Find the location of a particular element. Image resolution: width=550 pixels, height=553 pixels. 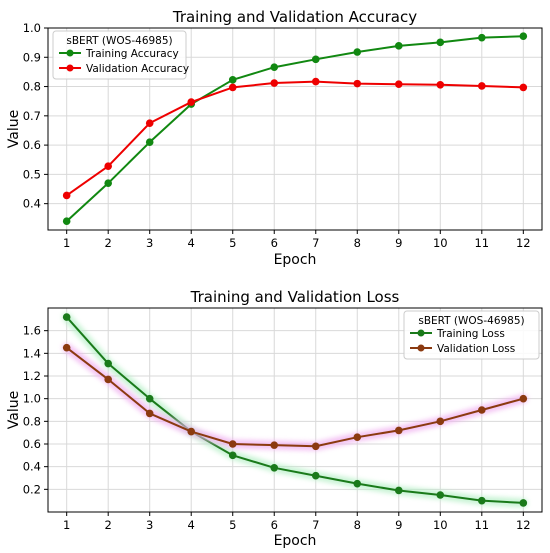

loss-x-tick-label: 1 is located at coordinates (66, 525).